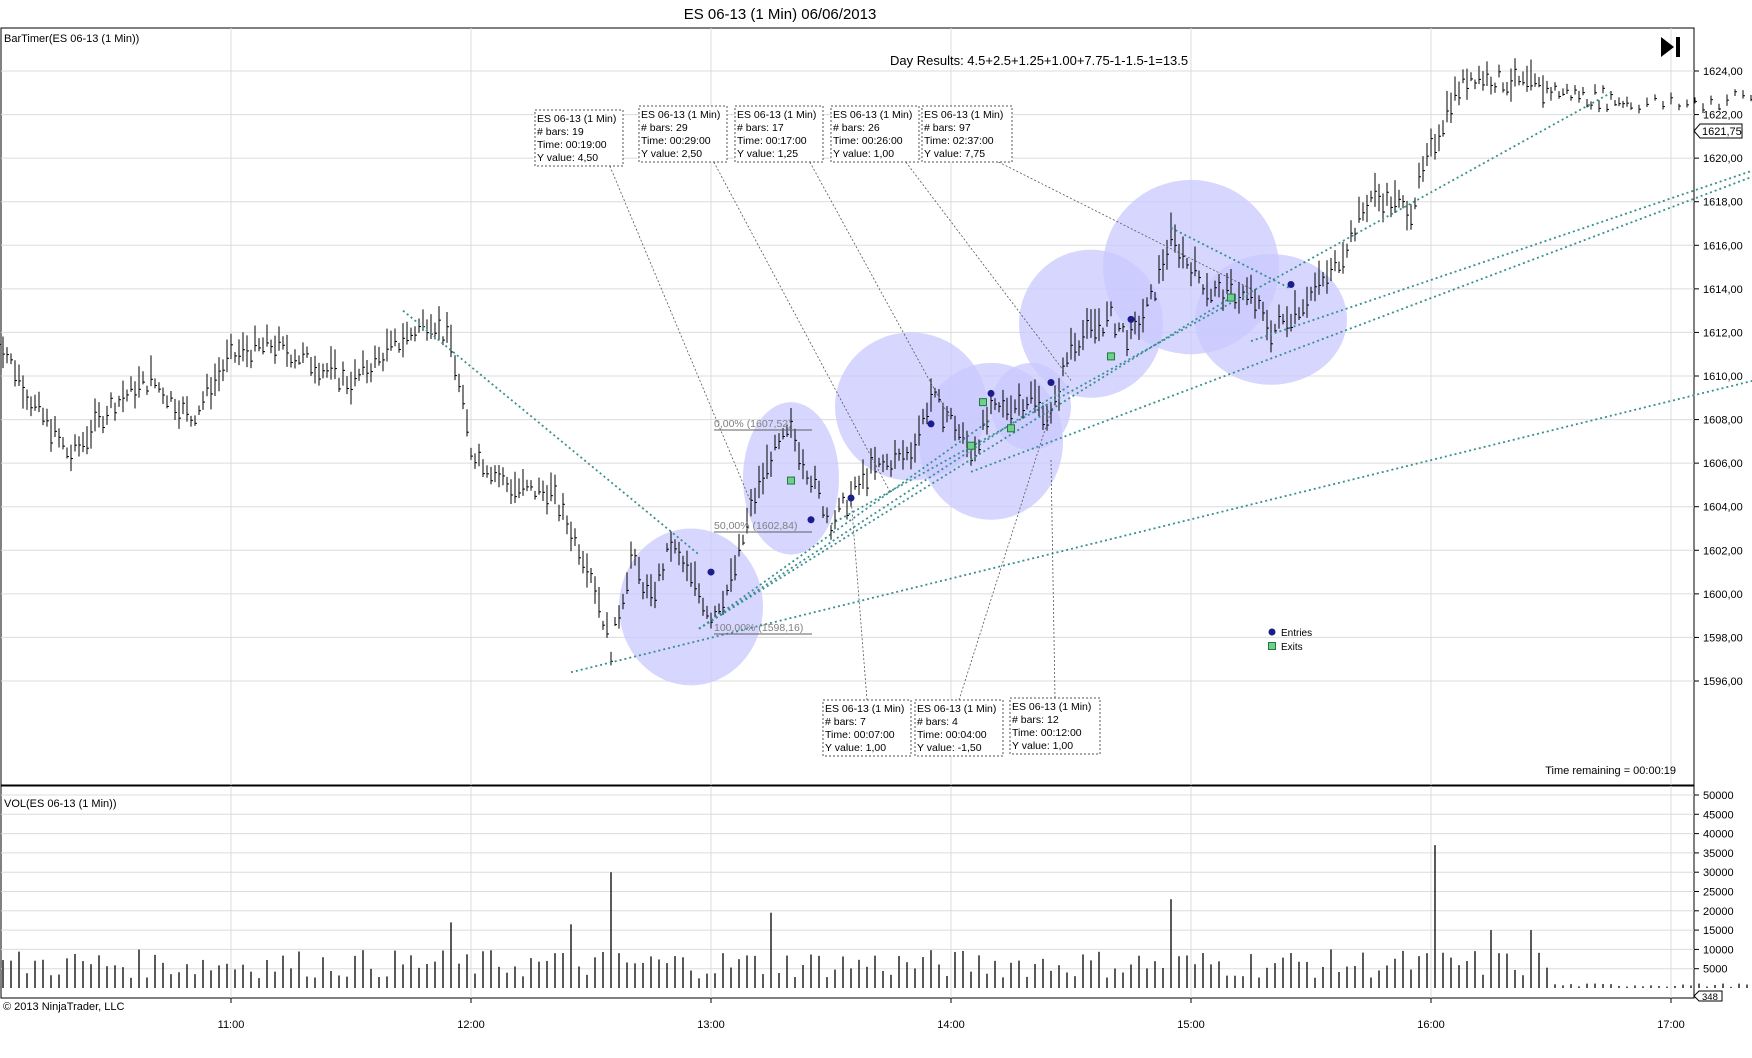 This screenshot has height=1058, width=1752. I want to click on price-tick-label: 1624,00, so click(1723, 72).